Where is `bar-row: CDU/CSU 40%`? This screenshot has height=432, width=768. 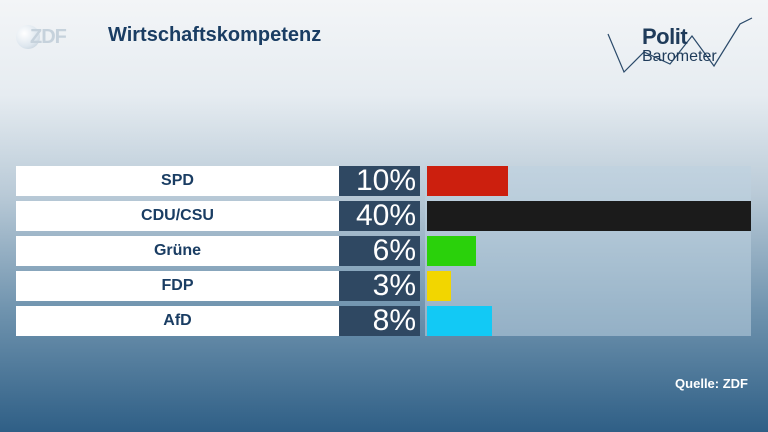
bar-row: CDU/CSU 40% is located at coordinates (383, 216).